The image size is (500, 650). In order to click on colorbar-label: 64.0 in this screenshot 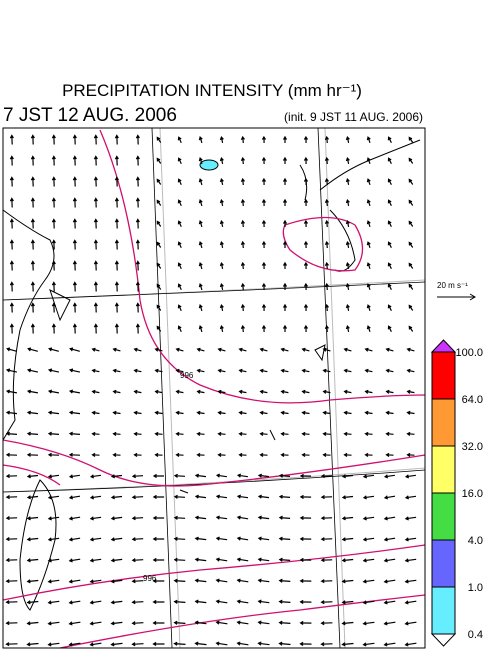, I will do `click(472, 400)`.